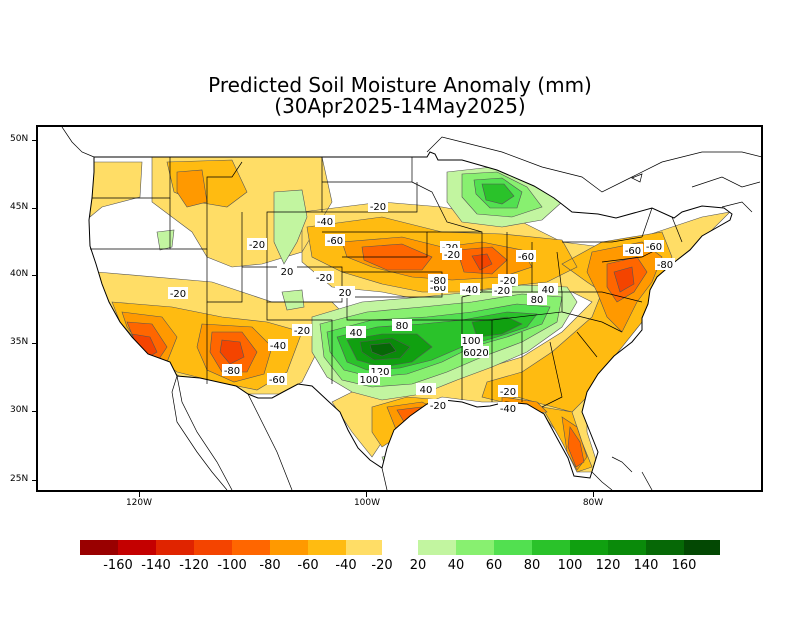  Describe the element at coordinates (118, 565) in the screenshot. I see `legend-label: -160` at that location.